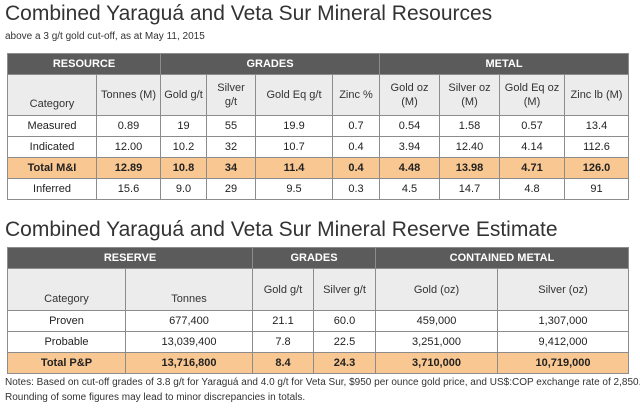 Image resolution: width=640 pixels, height=409 pixels. What do you see at coordinates (231, 147) in the screenshot?
I see `table-cell: 32` at bounding box center [231, 147].